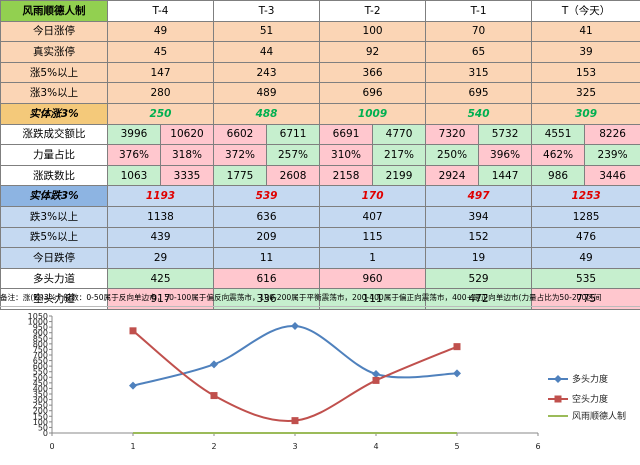 The width and height of the screenshot is (640, 465). I want to click on x-tick-label: 1, so click(132, 446).